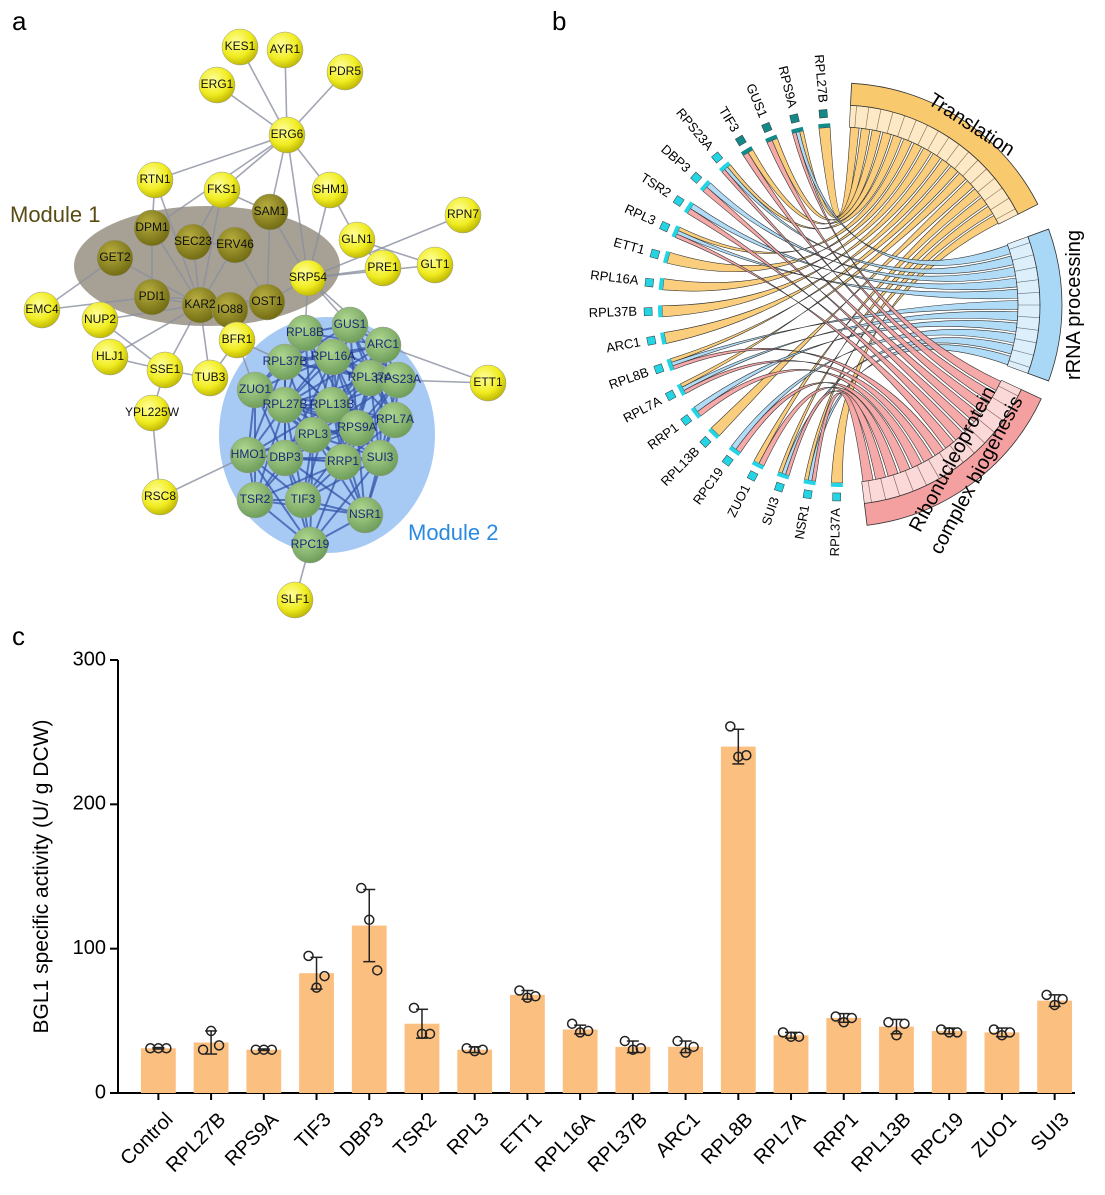 The height and width of the screenshot is (1195, 1105). What do you see at coordinates (350, 324) in the screenshot?
I see `node-label: GUS1` at bounding box center [350, 324].